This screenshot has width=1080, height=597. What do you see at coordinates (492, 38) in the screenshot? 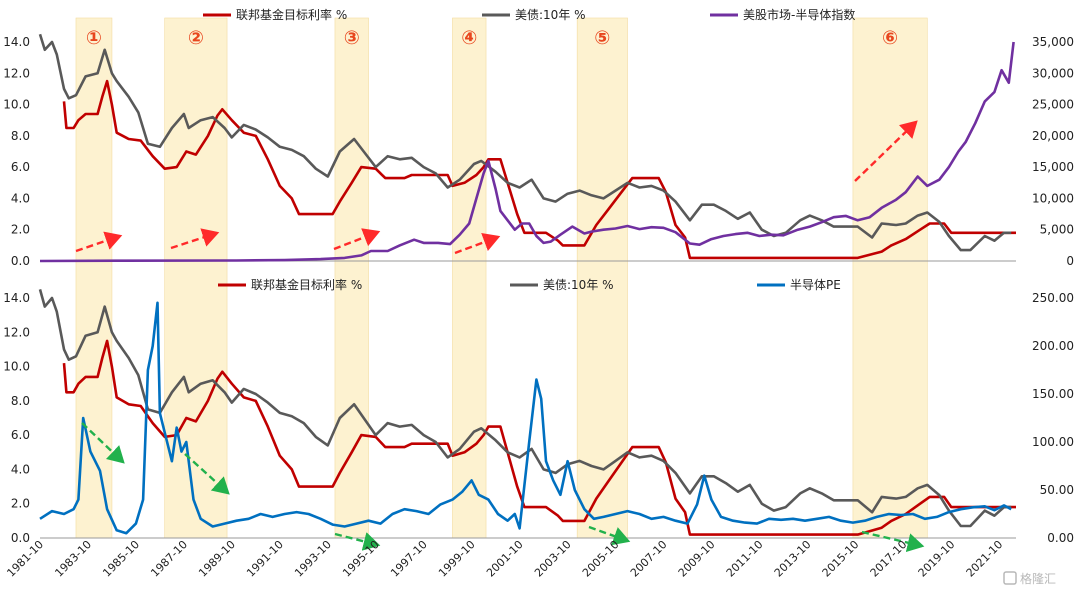
I see `period-badges: ① ② ③ ④ ⑤ ⑥` at bounding box center [492, 38].